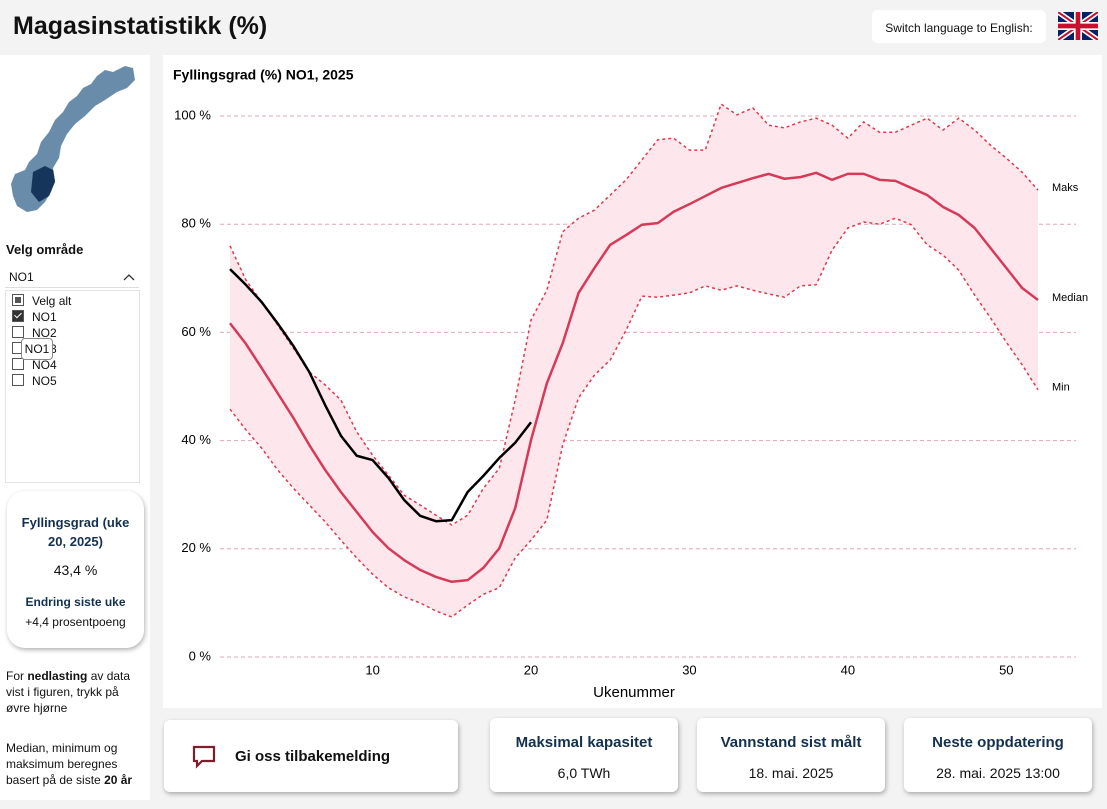 Image resolution: width=1107 pixels, height=809 pixels. What do you see at coordinates (75, 622) in the screenshot?
I see `kpi-change-value: +4,4 prosentpoeng` at bounding box center [75, 622].